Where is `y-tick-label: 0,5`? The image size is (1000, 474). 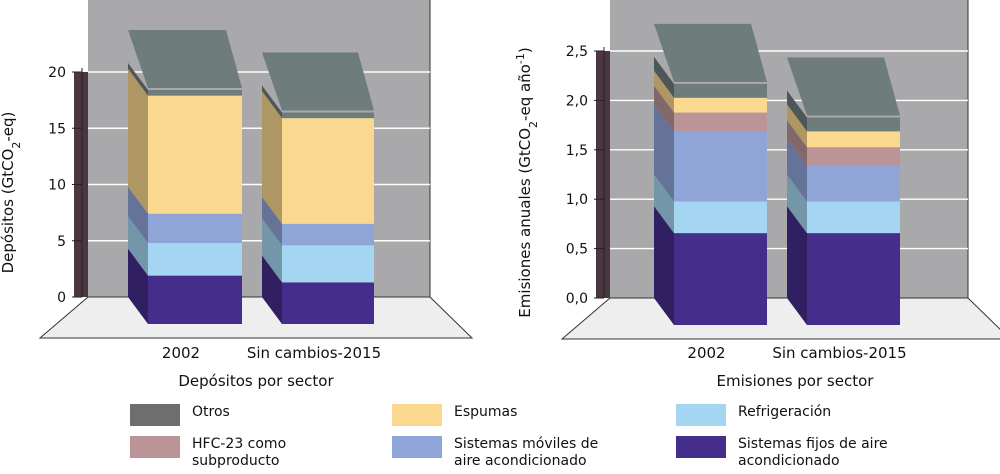 y-tick-label: 0,5 is located at coordinates (577, 250).